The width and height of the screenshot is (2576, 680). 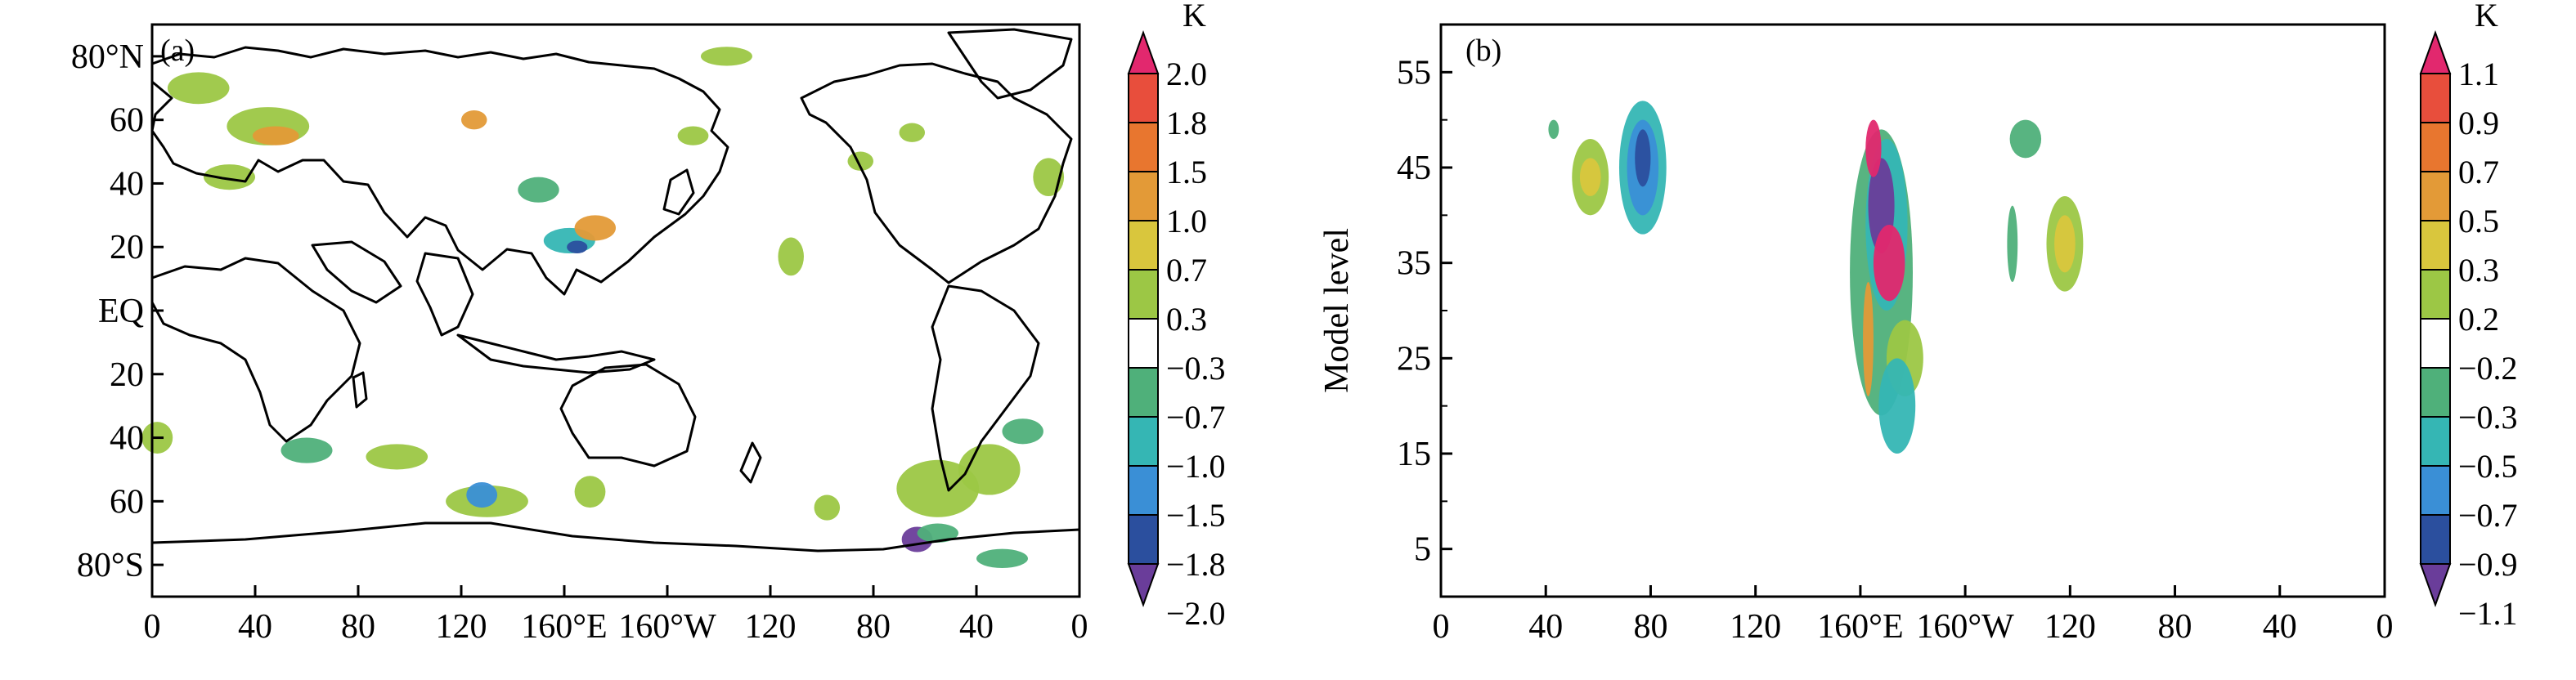 I want to click on colorbar-label: −1.1, so click(x=2488, y=614).